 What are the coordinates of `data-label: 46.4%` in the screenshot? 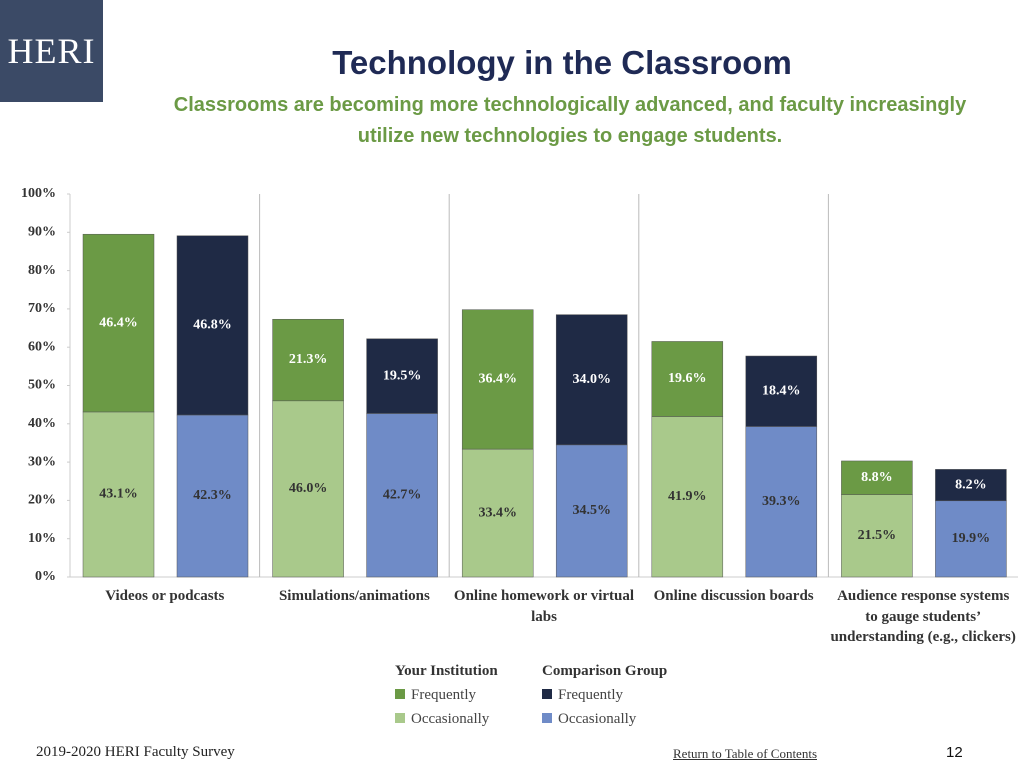 It's located at (118, 322).